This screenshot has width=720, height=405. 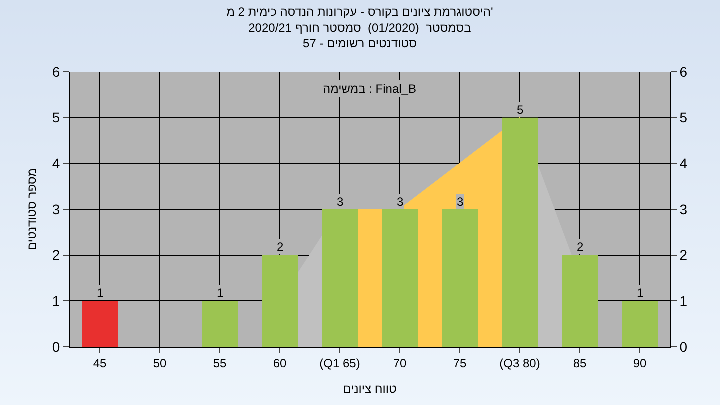 I want to click on y-tick-label: 1, so click(x=56, y=301).